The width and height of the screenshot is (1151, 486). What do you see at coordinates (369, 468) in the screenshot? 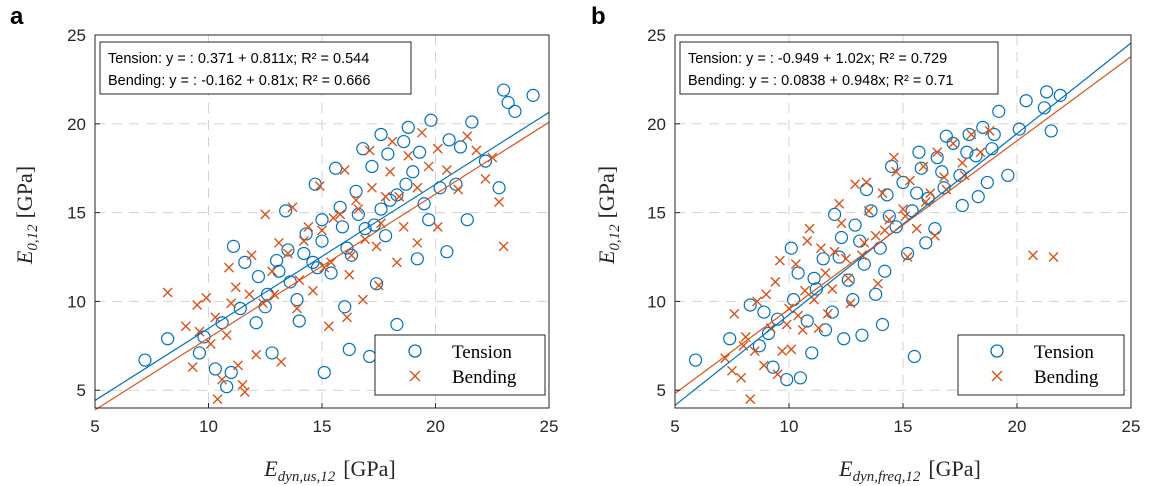
I see `panel-a-x-label-unit: [GPa]` at bounding box center [369, 468].